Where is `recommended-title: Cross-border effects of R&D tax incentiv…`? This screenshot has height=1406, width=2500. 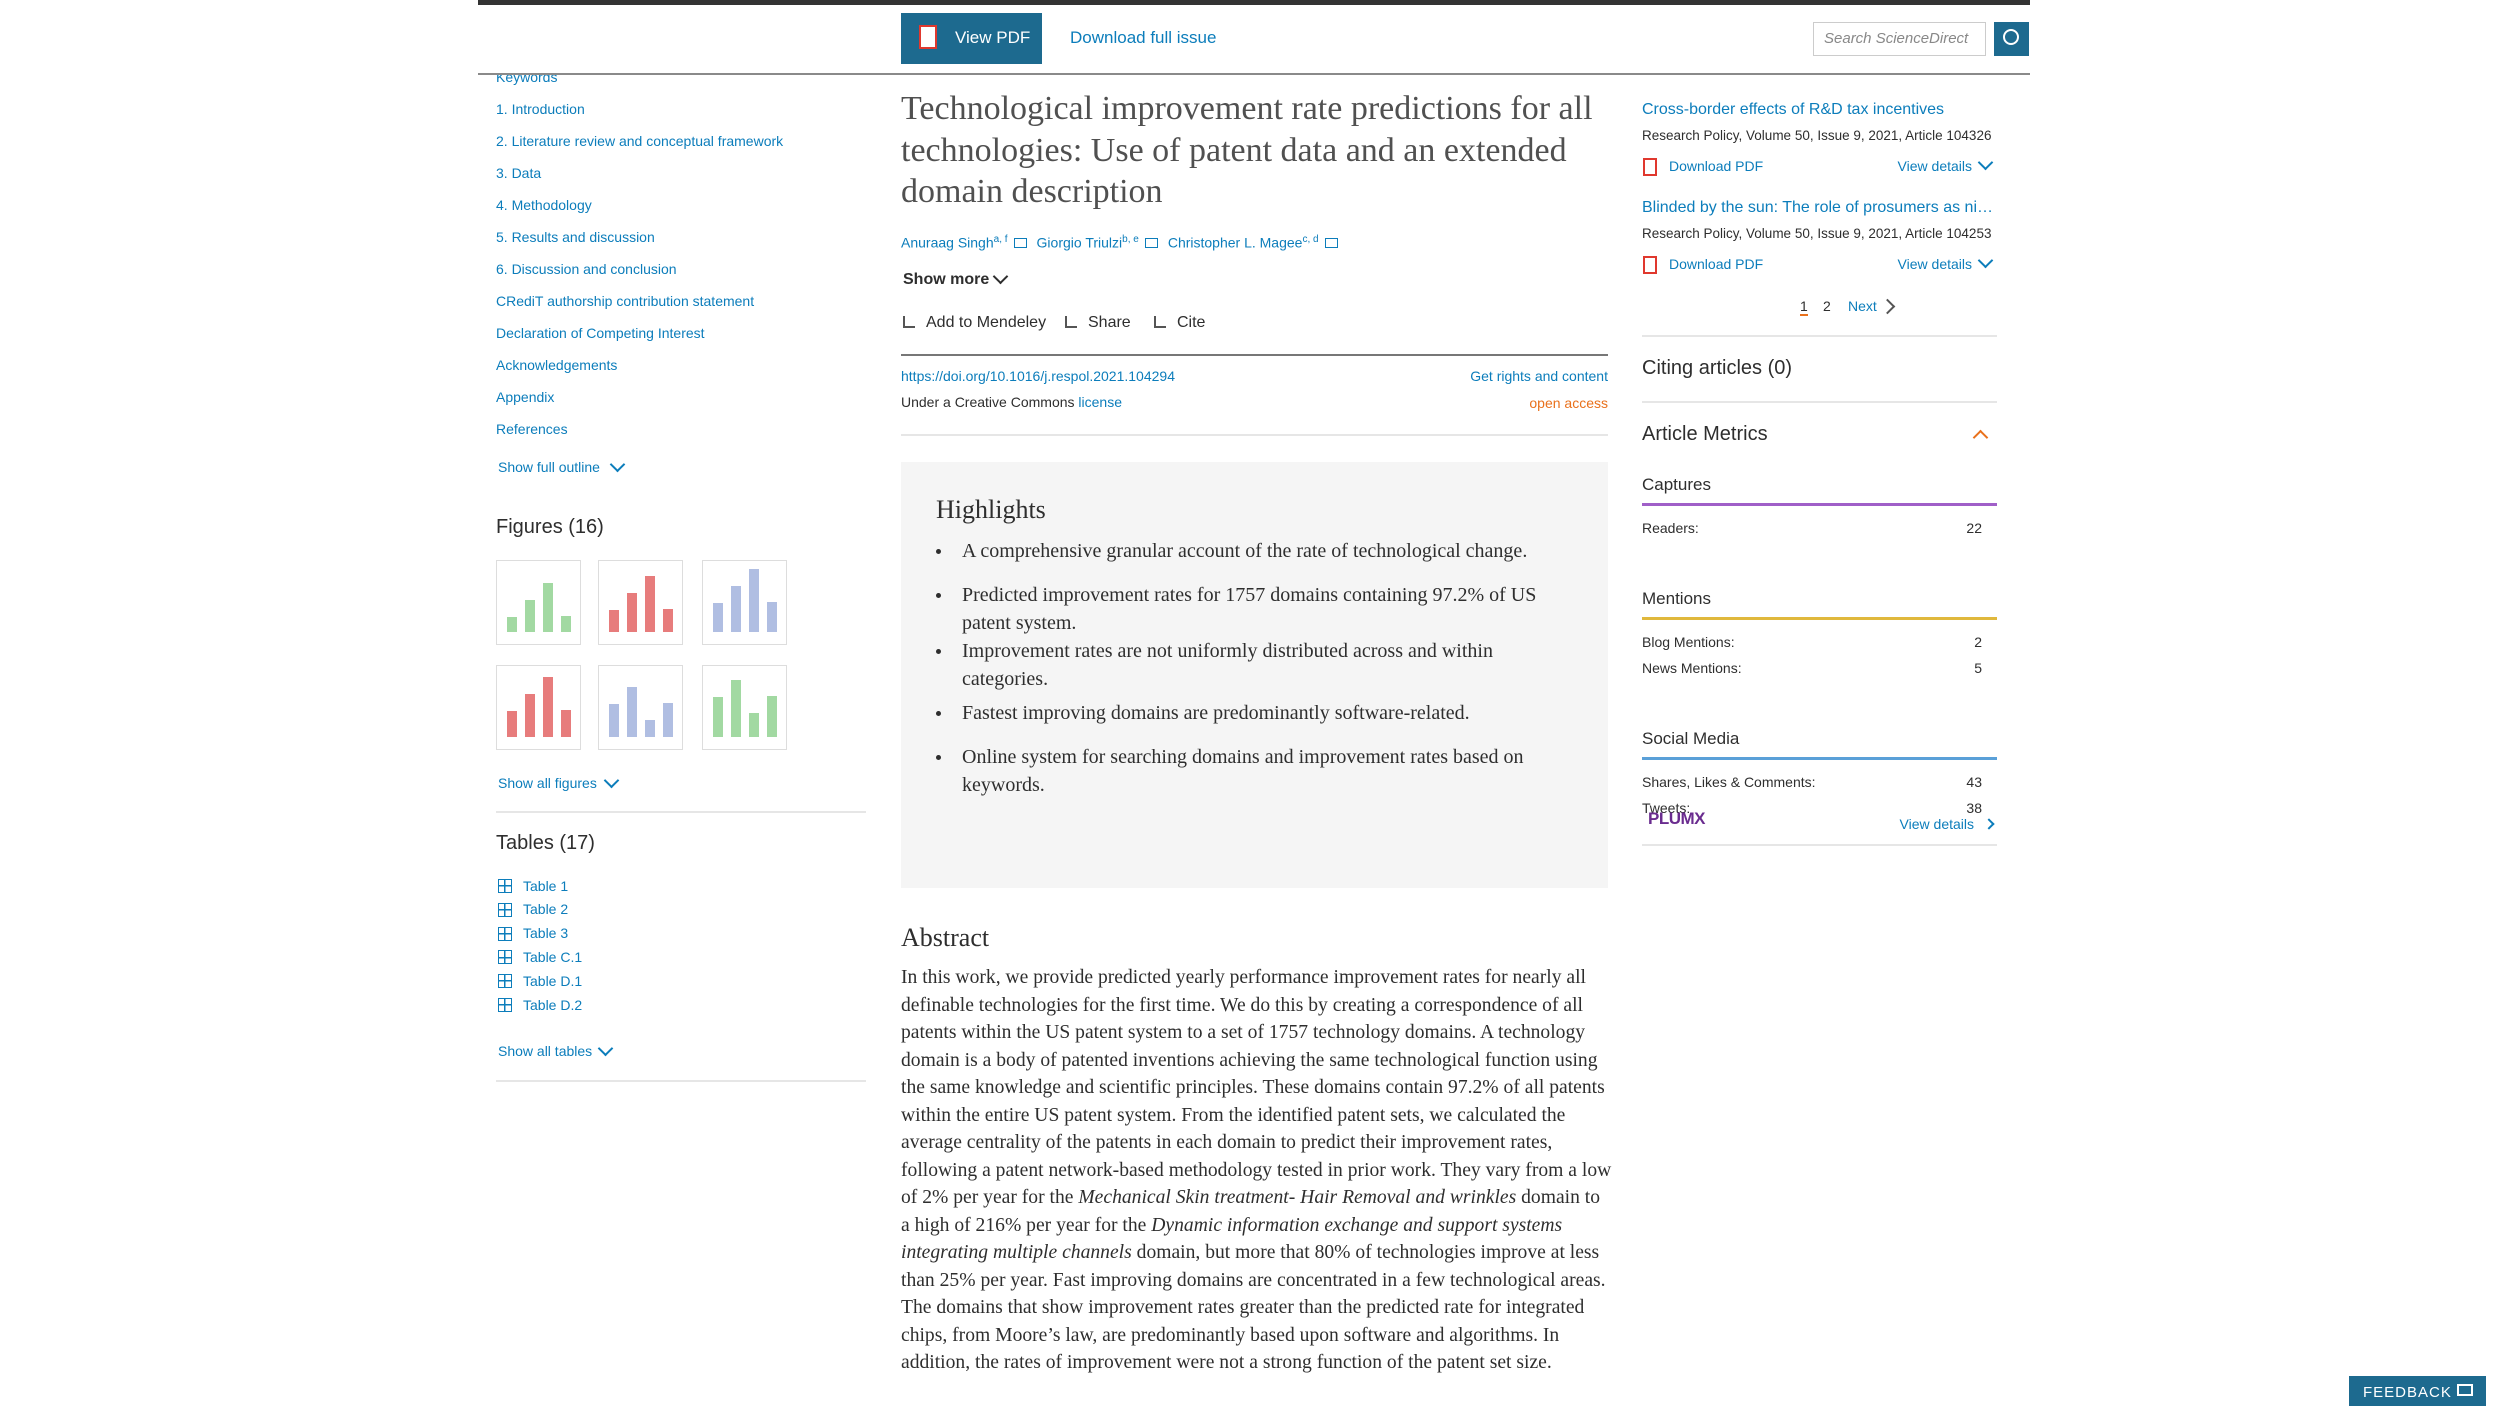
recommended-title: Cross-border effects of R&D tax incentiv… is located at coordinates (1793, 110).